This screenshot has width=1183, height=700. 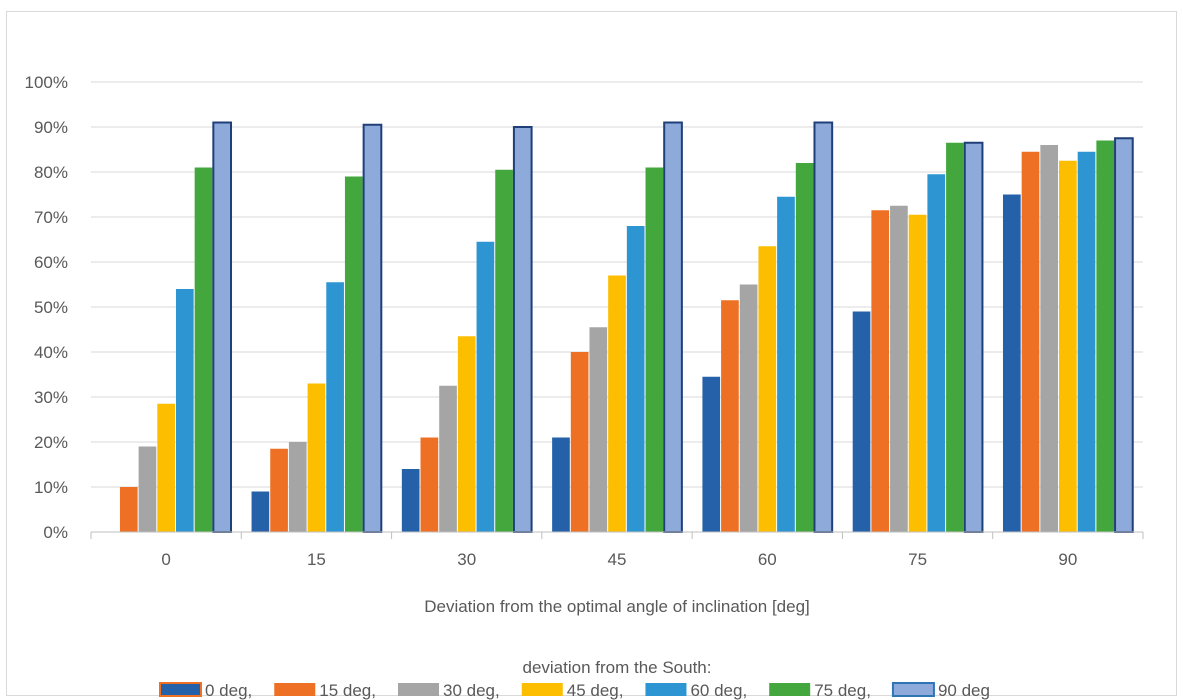 What do you see at coordinates (347, 690) in the screenshot?
I see `legend-label: 15 deg,` at bounding box center [347, 690].